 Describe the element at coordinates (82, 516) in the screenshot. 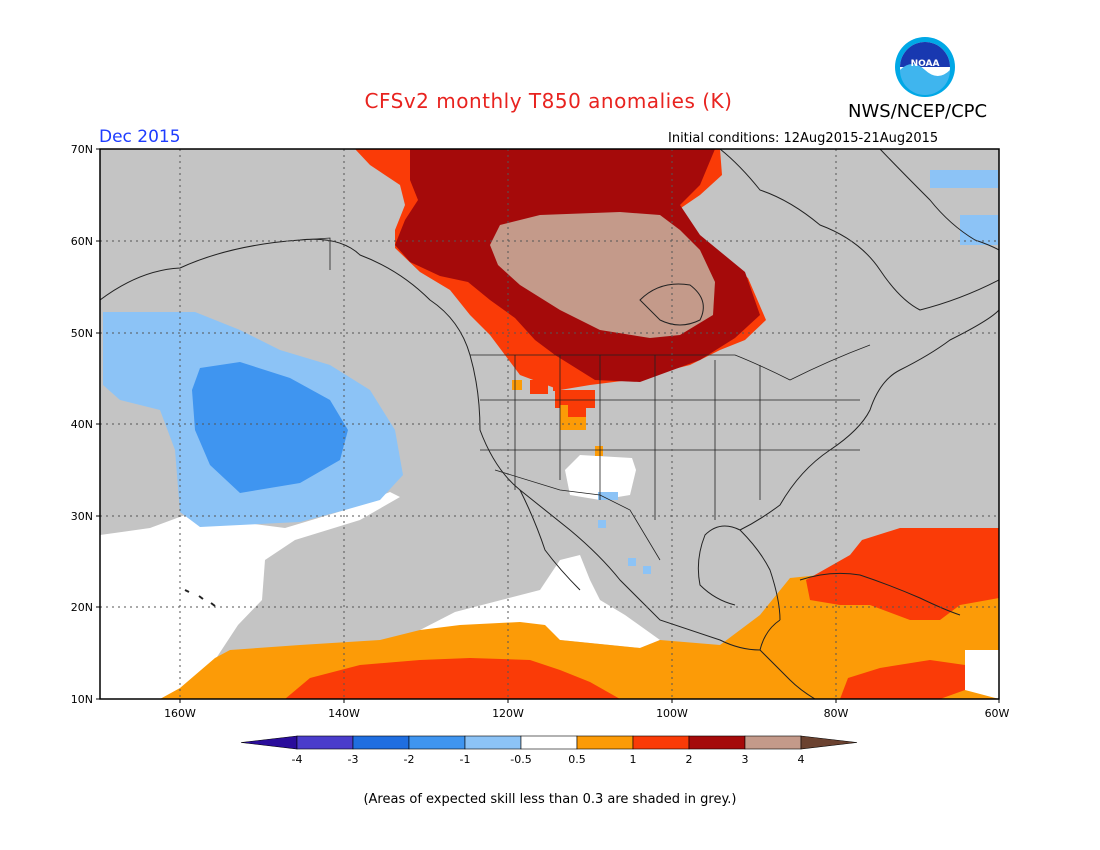

I see `lat-label: 30N` at that location.